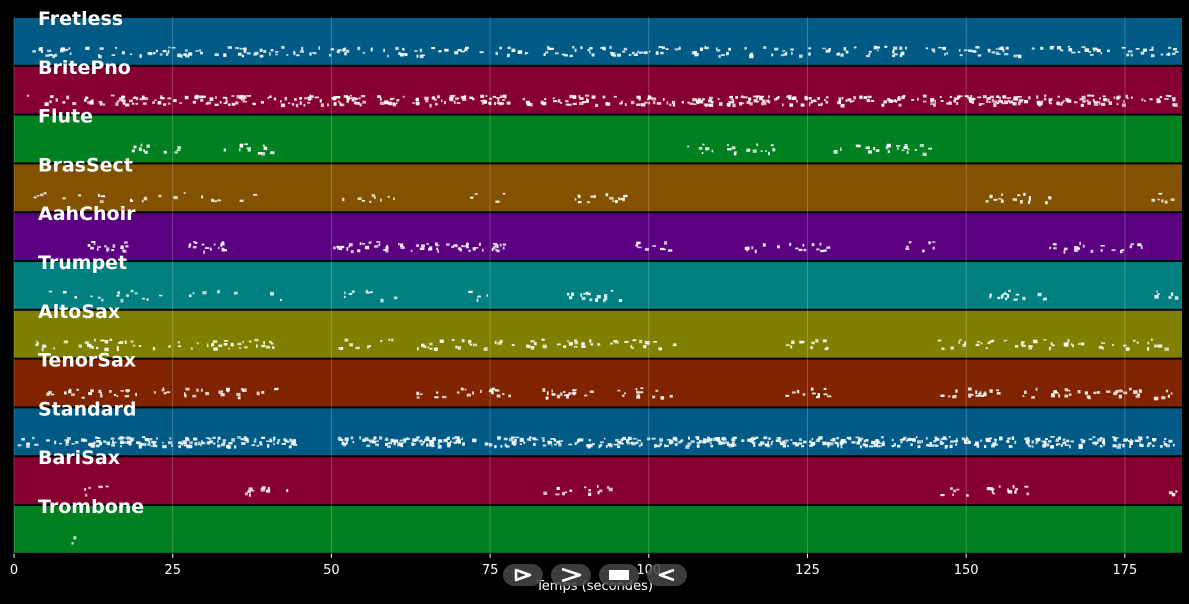  I want to click on back-button, so click(667, 575).